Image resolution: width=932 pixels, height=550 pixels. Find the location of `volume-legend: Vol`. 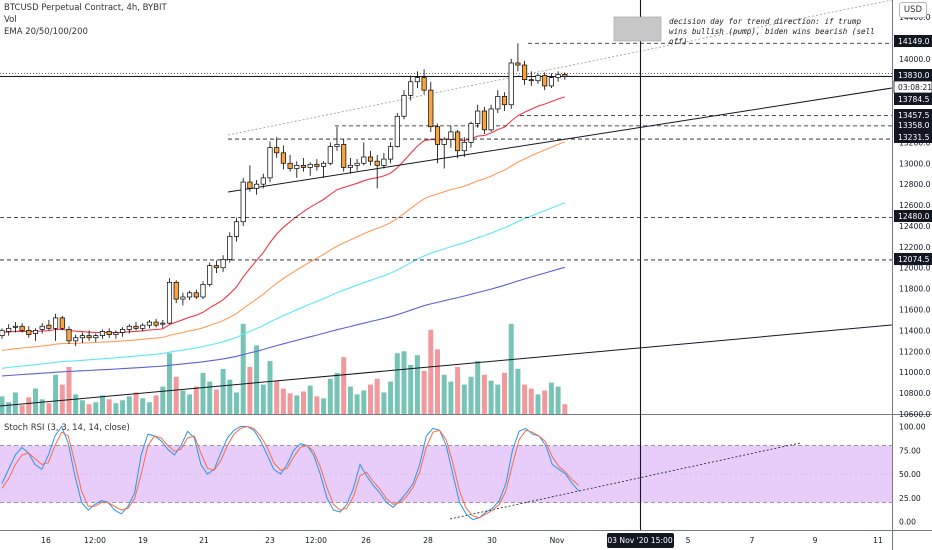

volume-legend: Vol is located at coordinates (10, 20).